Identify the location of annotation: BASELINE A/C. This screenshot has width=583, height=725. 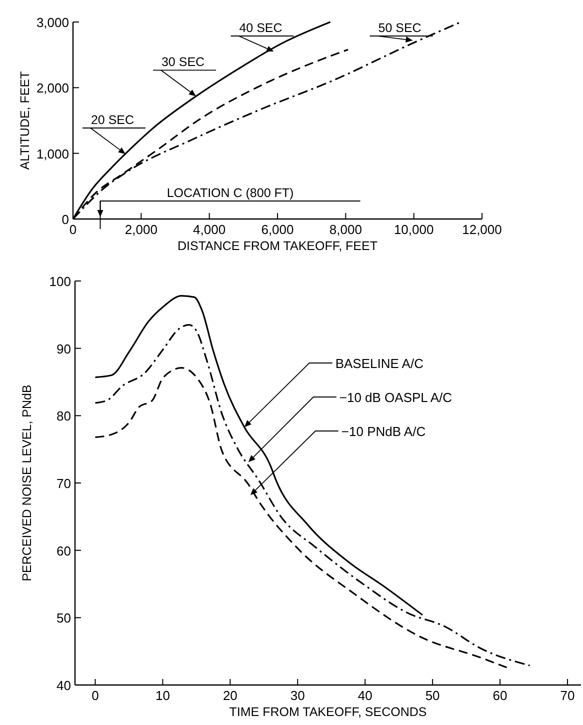
(379, 363).